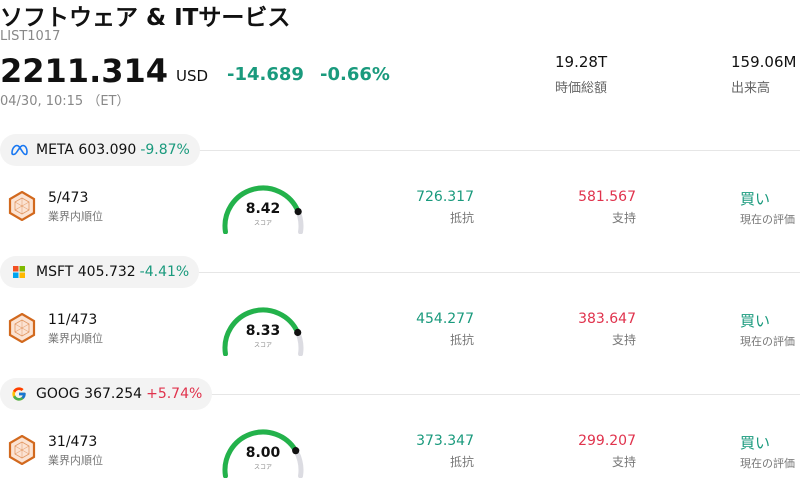 The height and width of the screenshot is (488, 800). I want to click on stock-symbol-price: META 603.090, so click(86, 150).